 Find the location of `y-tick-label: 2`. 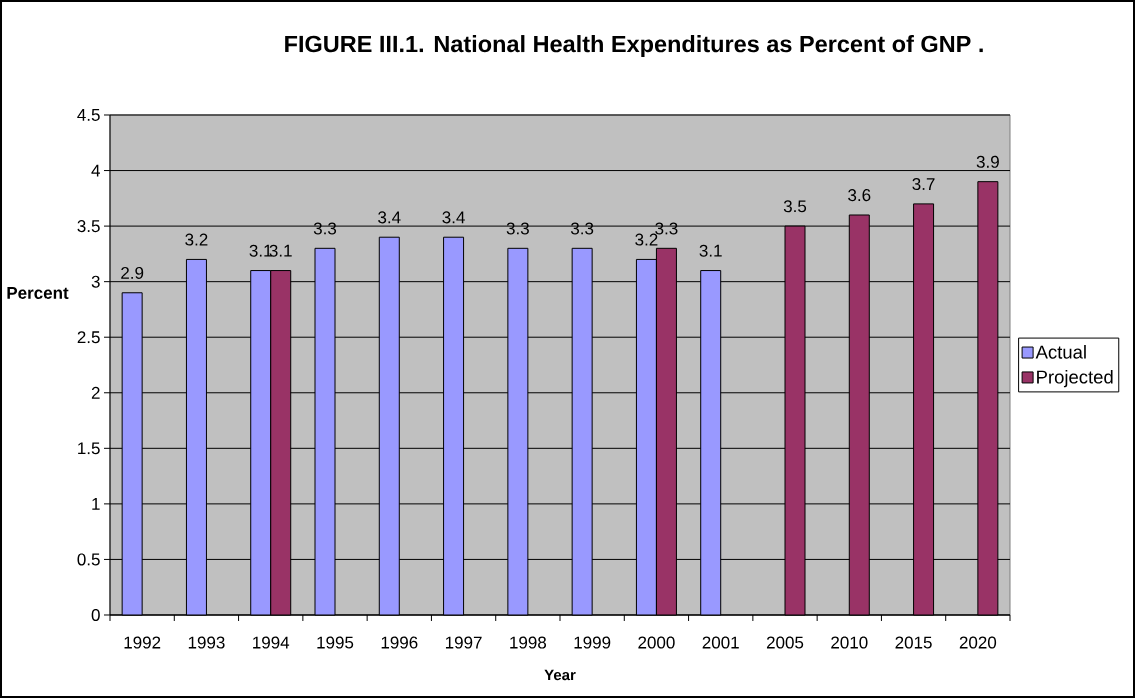

y-tick-label: 2 is located at coordinates (95, 392).